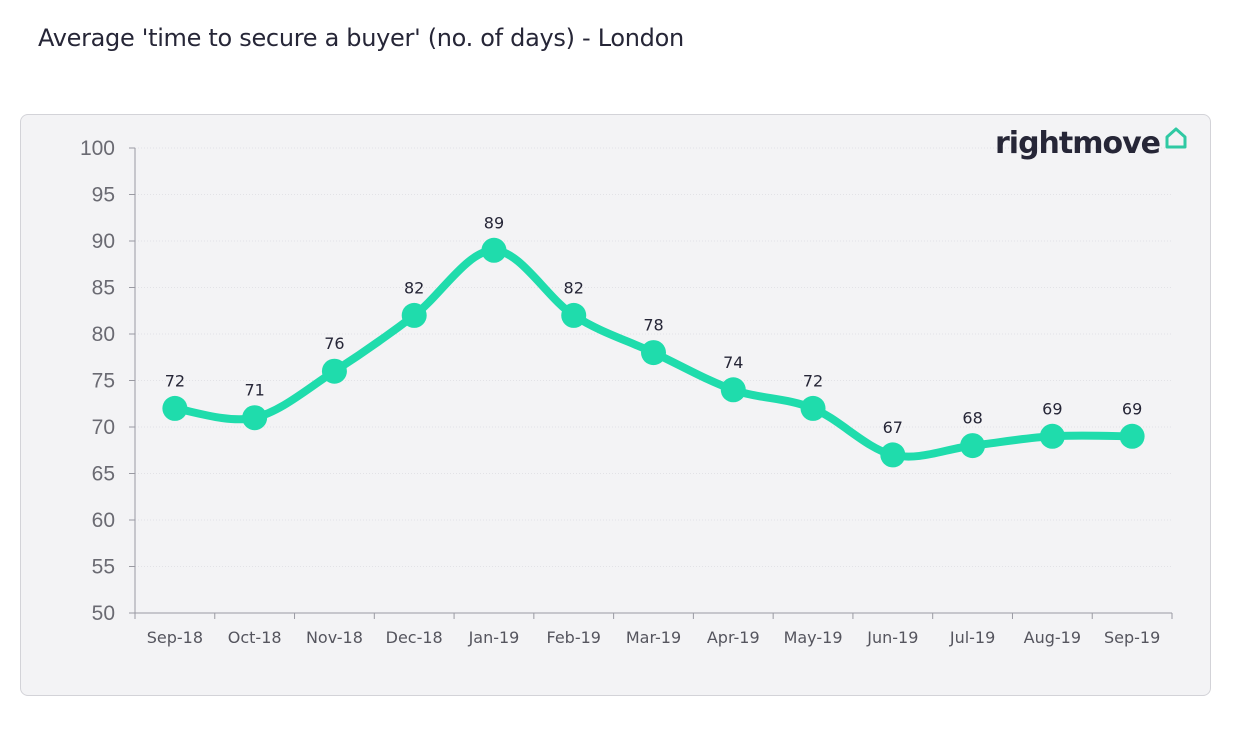 The width and height of the screenshot is (1235, 739). Describe the element at coordinates (813, 637) in the screenshot. I see `x-tick-label: May-19` at that location.